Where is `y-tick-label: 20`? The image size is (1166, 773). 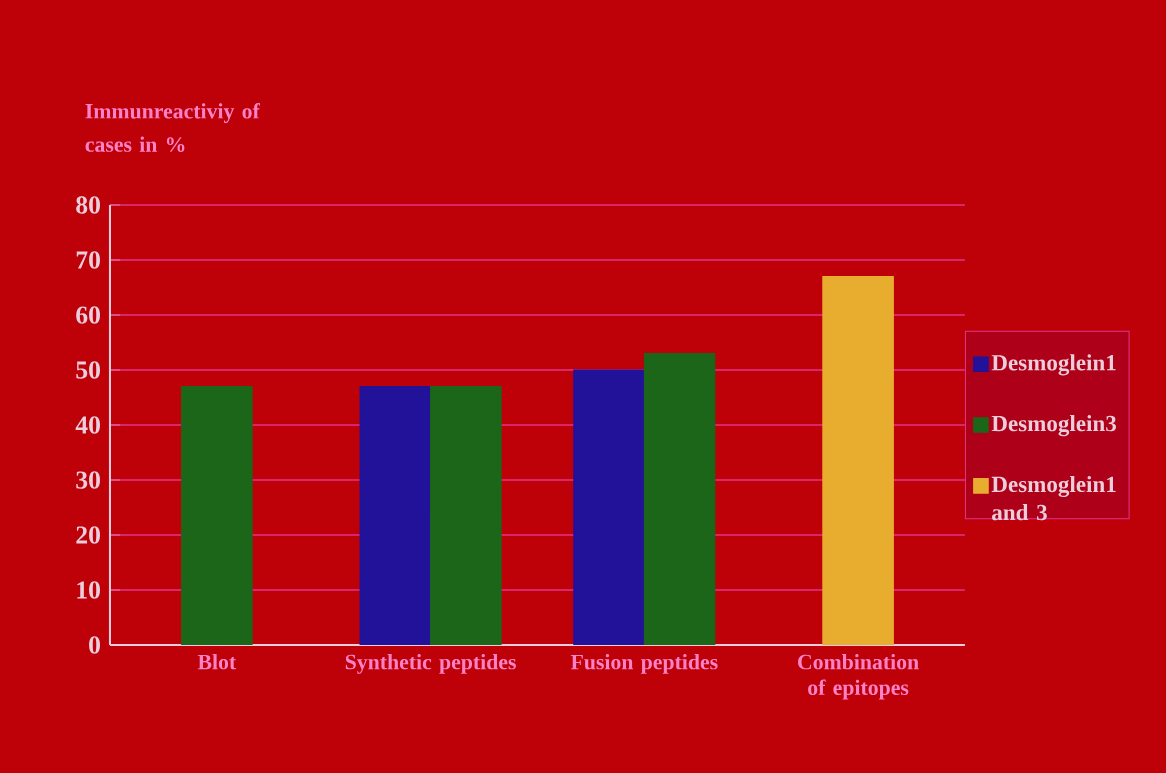
y-tick-label: 20 is located at coordinates (88, 535).